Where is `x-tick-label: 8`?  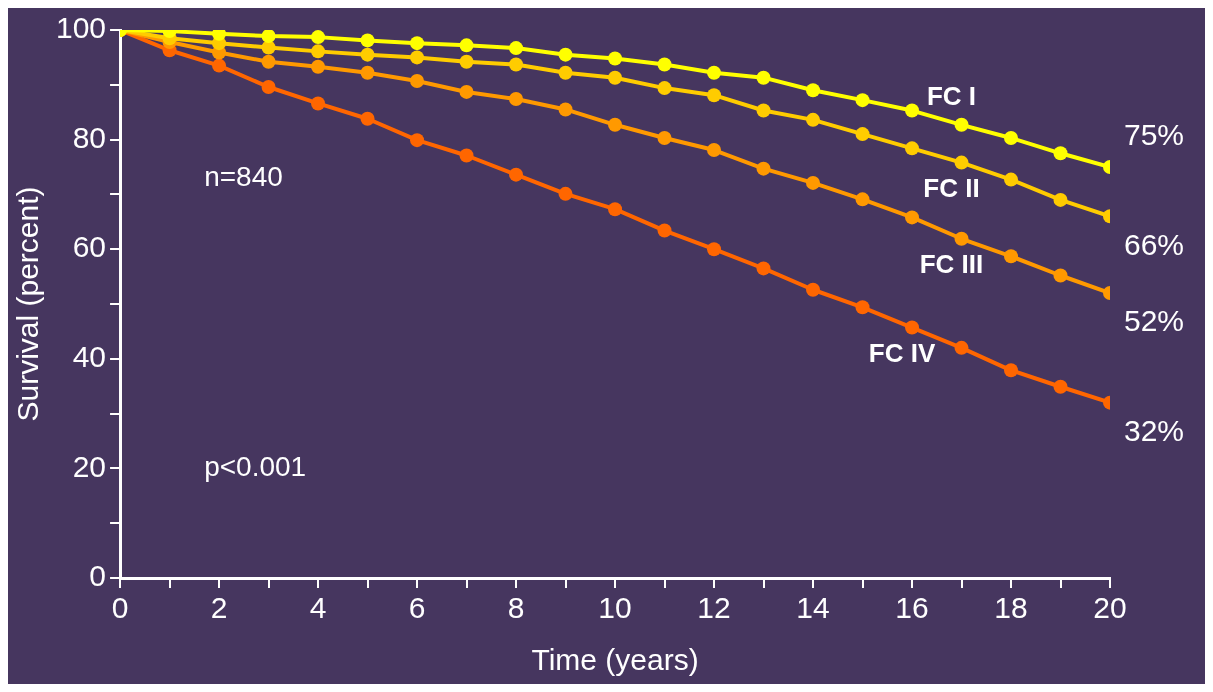 x-tick-label: 8 is located at coordinates (516, 608).